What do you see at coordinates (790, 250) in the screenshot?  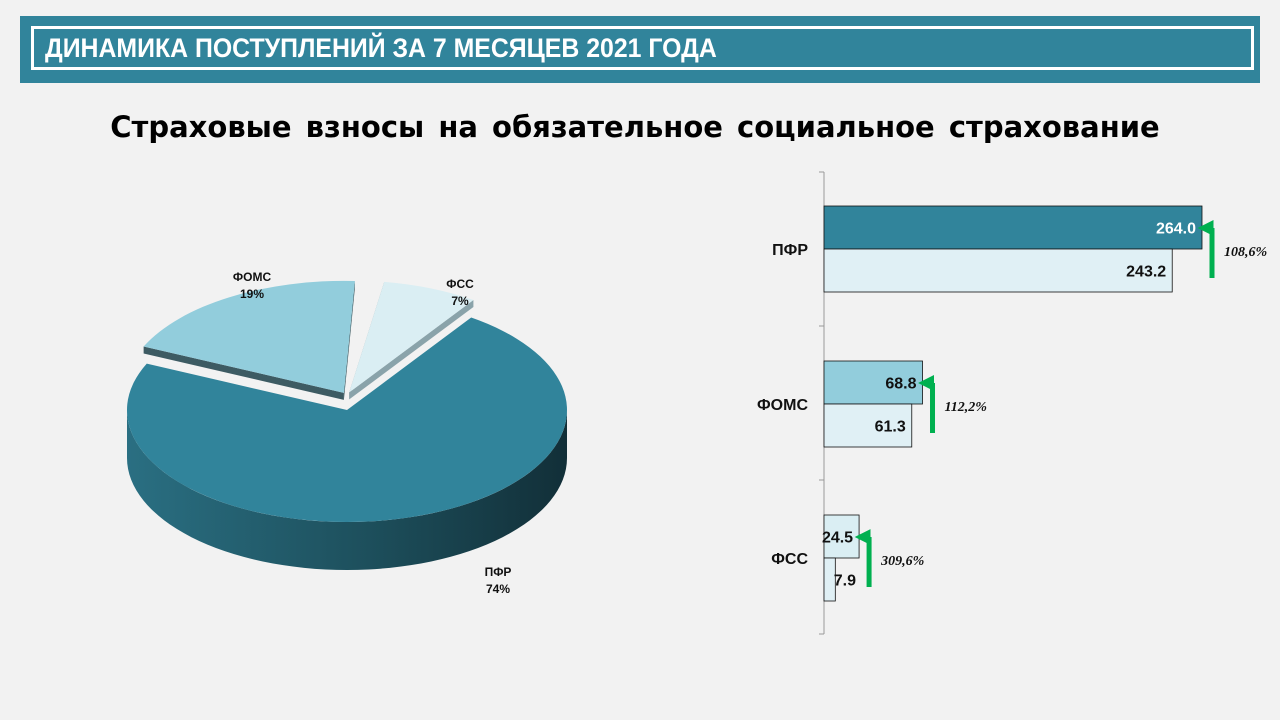 I see `bar-category-pfr: ПФР` at bounding box center [790, 250].